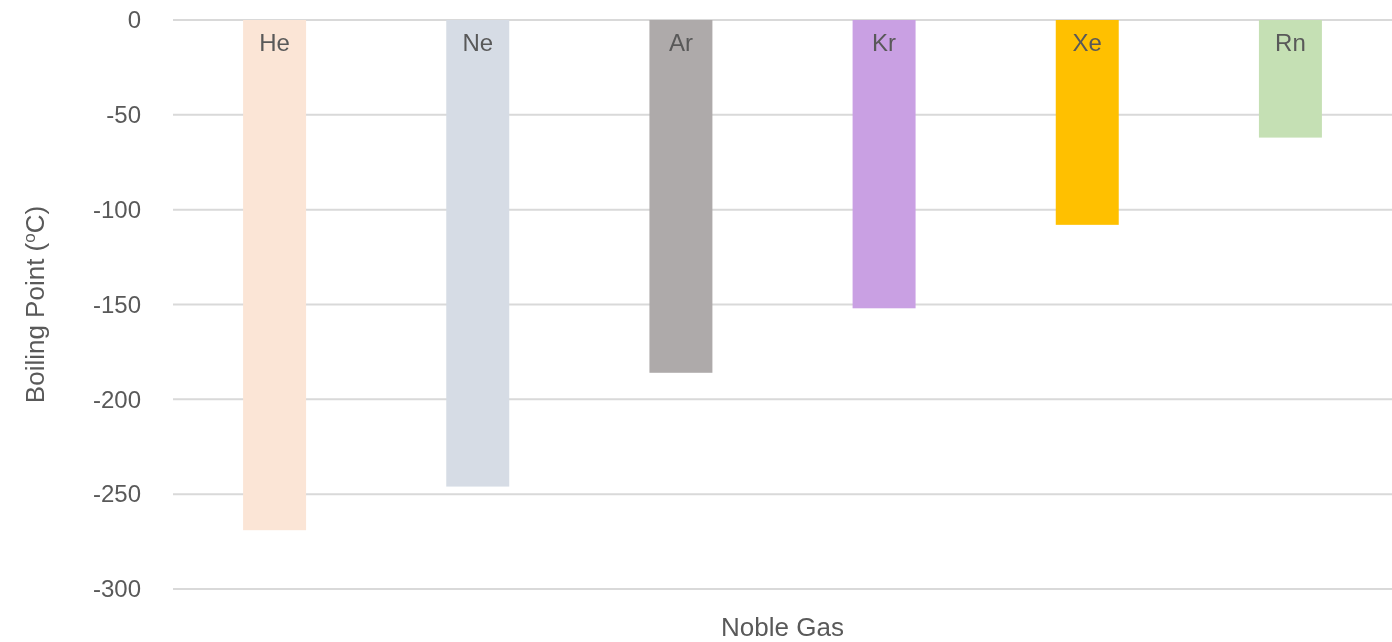  What do you see at coordinates (116, 589) in the screenshot?
I see `y-tick-label: -300` at bounding box center [116, 589].